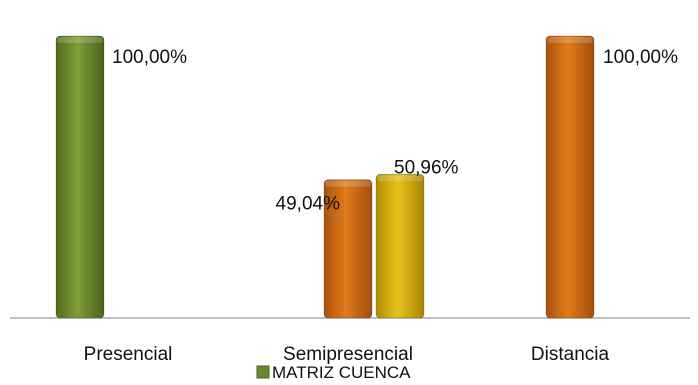 The image size is (698, 385). I want to click on tick-label-presencial: Presencial, so click(128, 354).